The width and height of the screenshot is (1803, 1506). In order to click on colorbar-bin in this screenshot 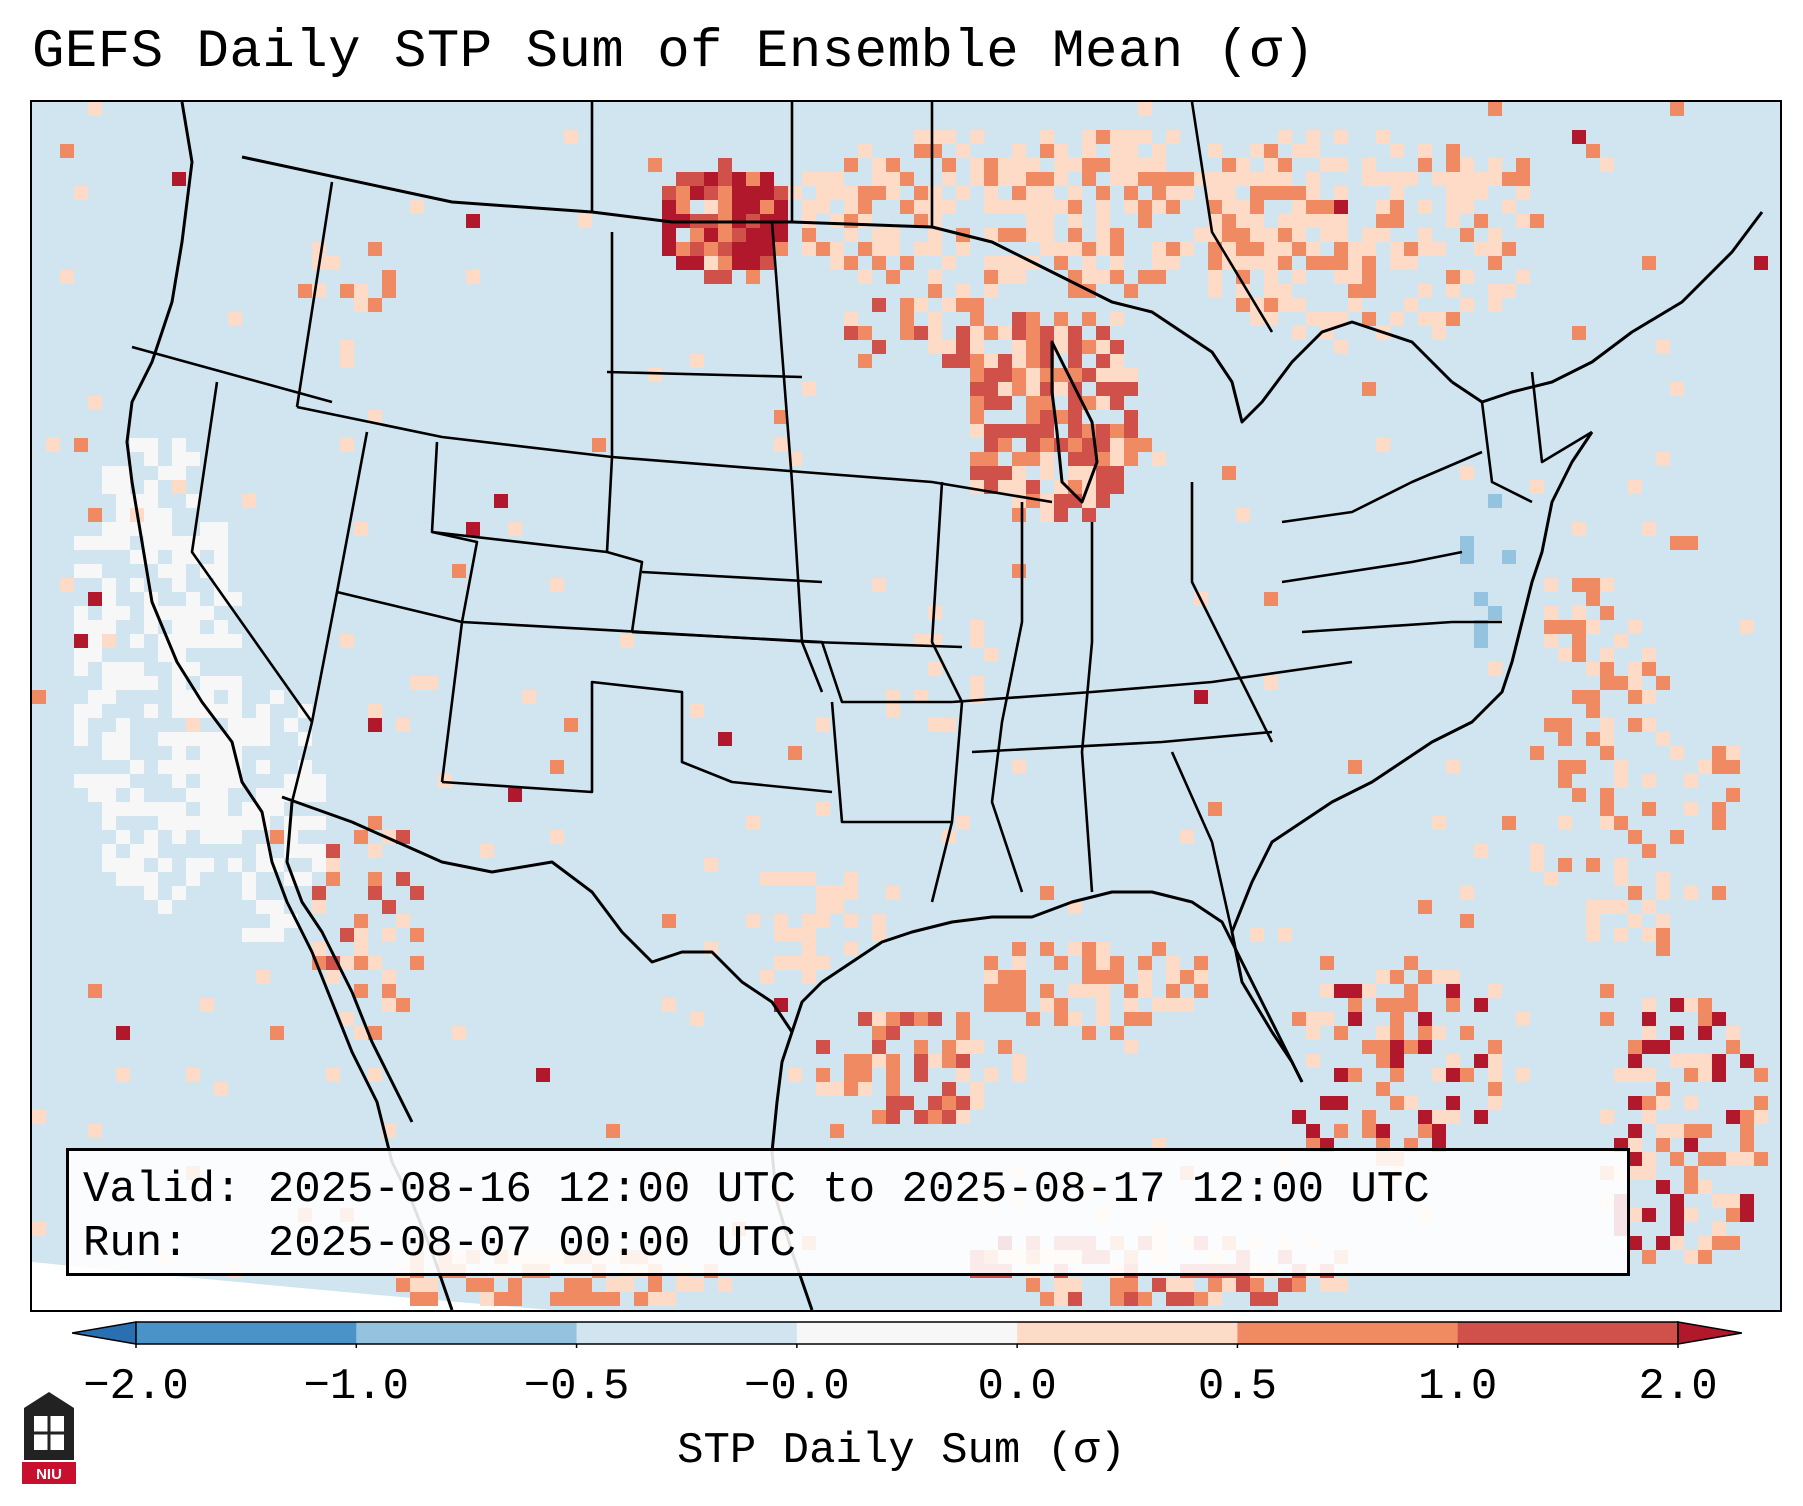, I will do `click(687, 1333)`.